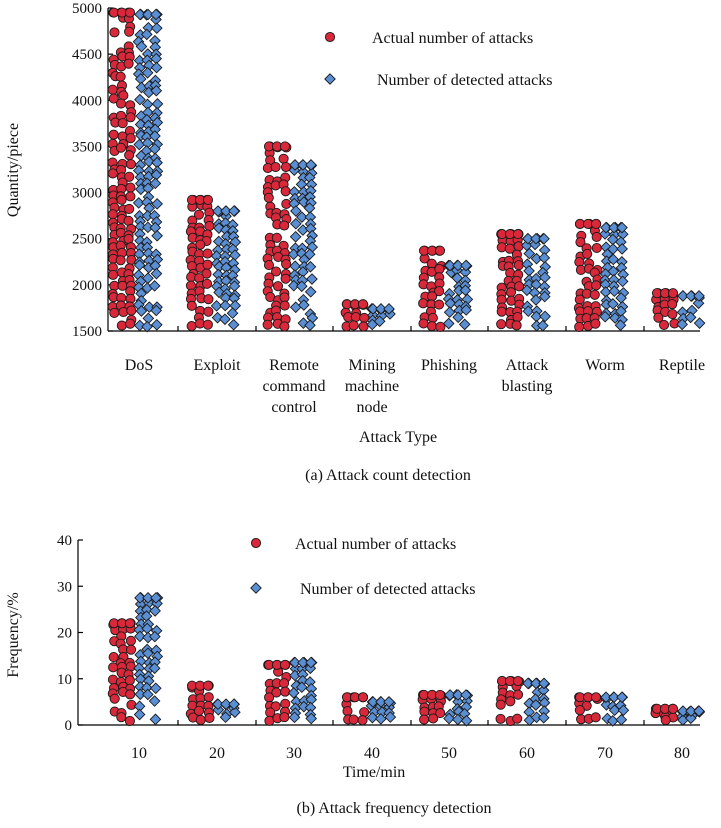  What do you see at coordinates (87, 286) in the screenshot?
I see `y-tick-label: 2000` at bounding box center [87, 286].